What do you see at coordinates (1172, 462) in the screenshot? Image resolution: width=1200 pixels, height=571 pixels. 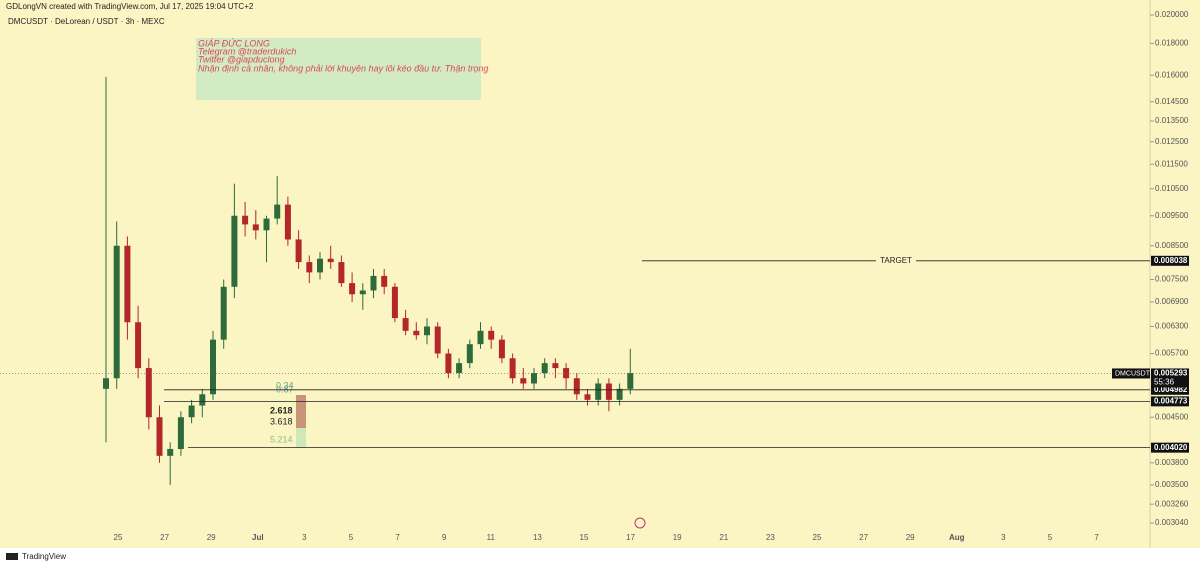 I see `y-tick-label: 0.003800` at bounding box center [1172, 462].